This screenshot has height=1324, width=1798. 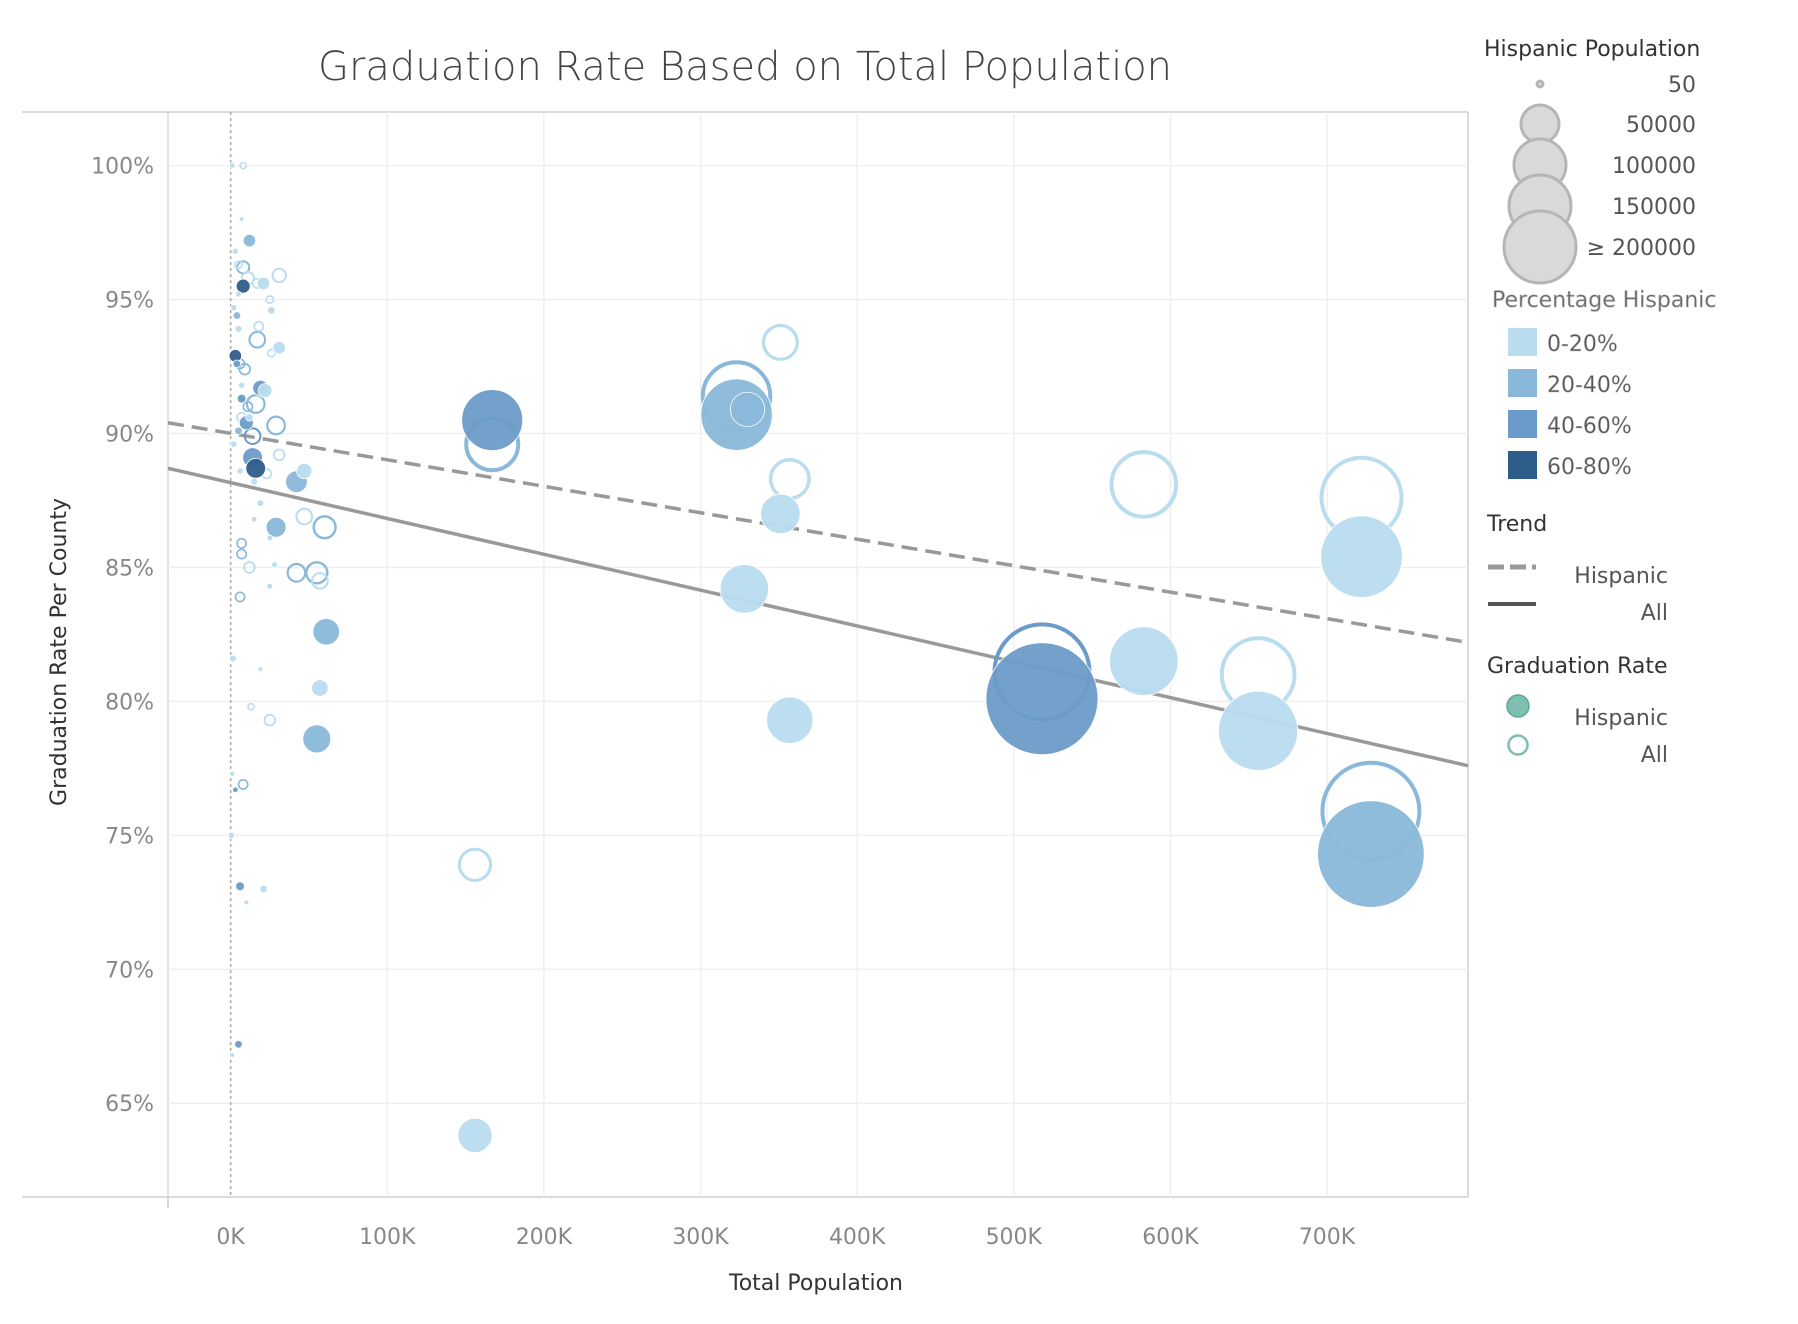 What do you see at coordinates (1518, 745) in the screenshot?
I see `hollow-circle-icon` at bounding box center [1518, 745].